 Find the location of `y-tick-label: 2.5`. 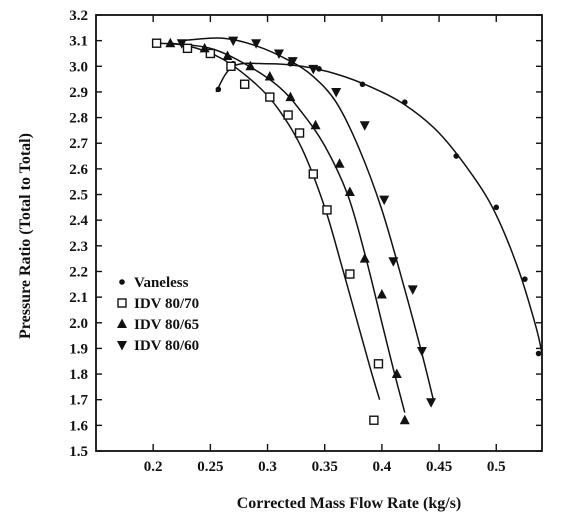

y-tick-label: 2.5 is located at coordinates (78, 196).